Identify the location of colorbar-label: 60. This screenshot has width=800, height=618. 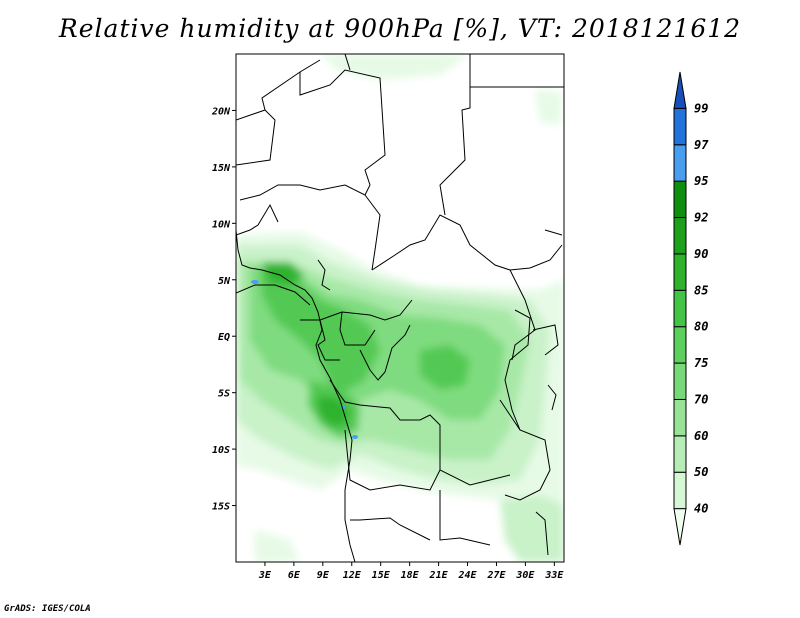
(701, 436).